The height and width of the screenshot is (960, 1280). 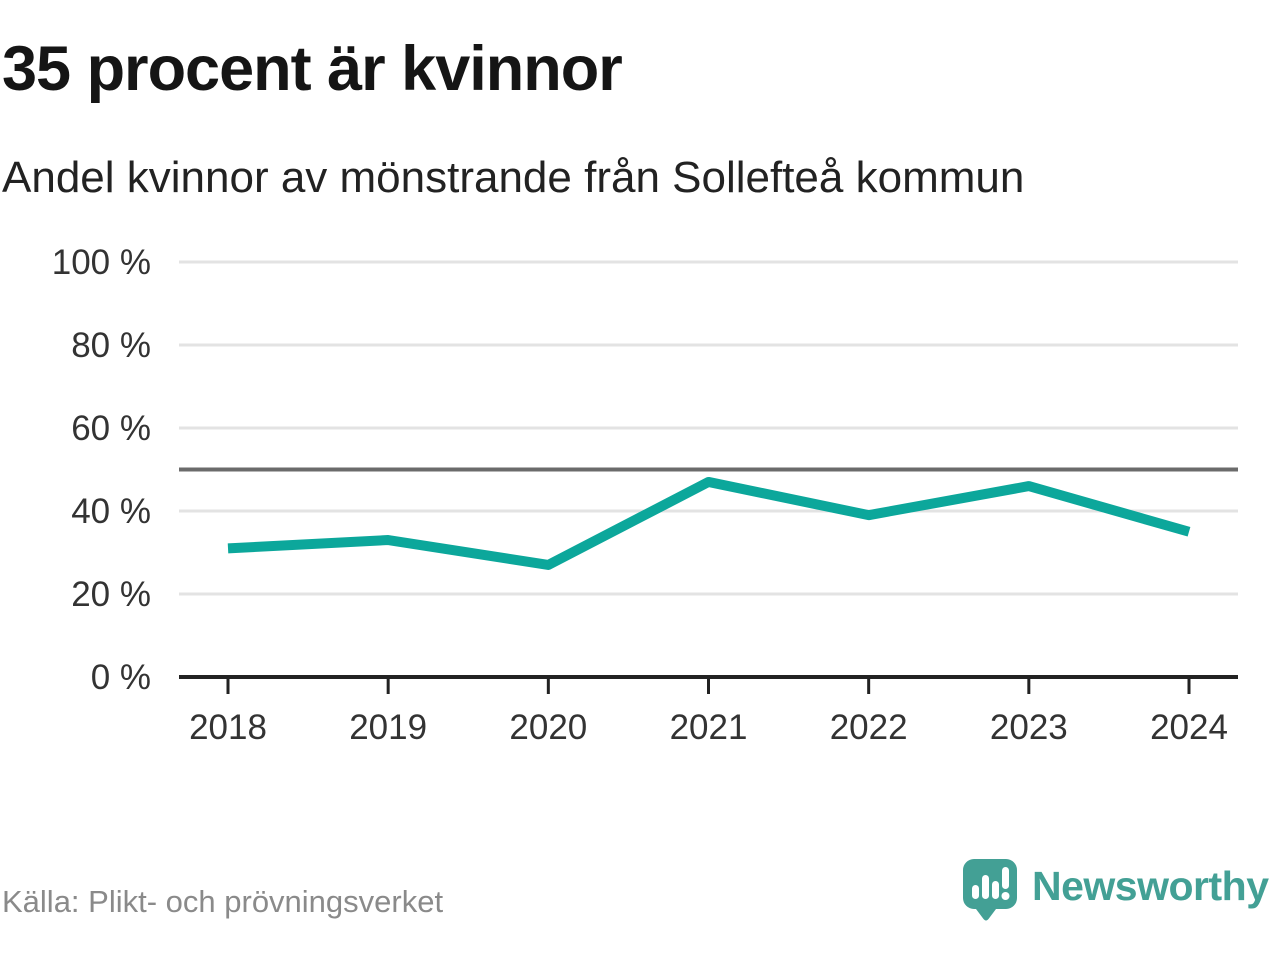 I want to click on x-tick-label: 2019, so click(x=388, y=727).